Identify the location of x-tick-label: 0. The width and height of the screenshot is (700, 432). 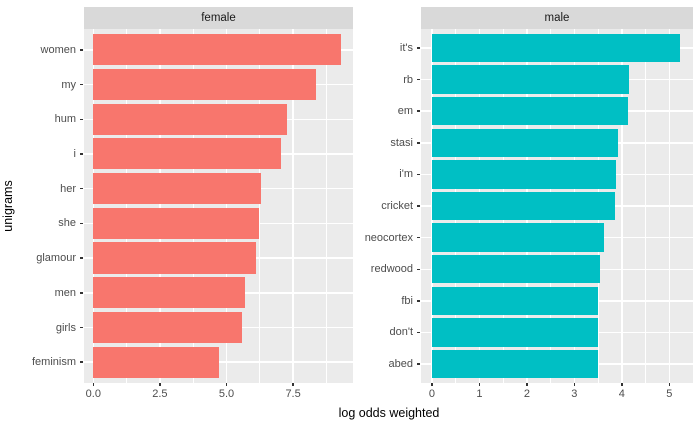
(431, 394).